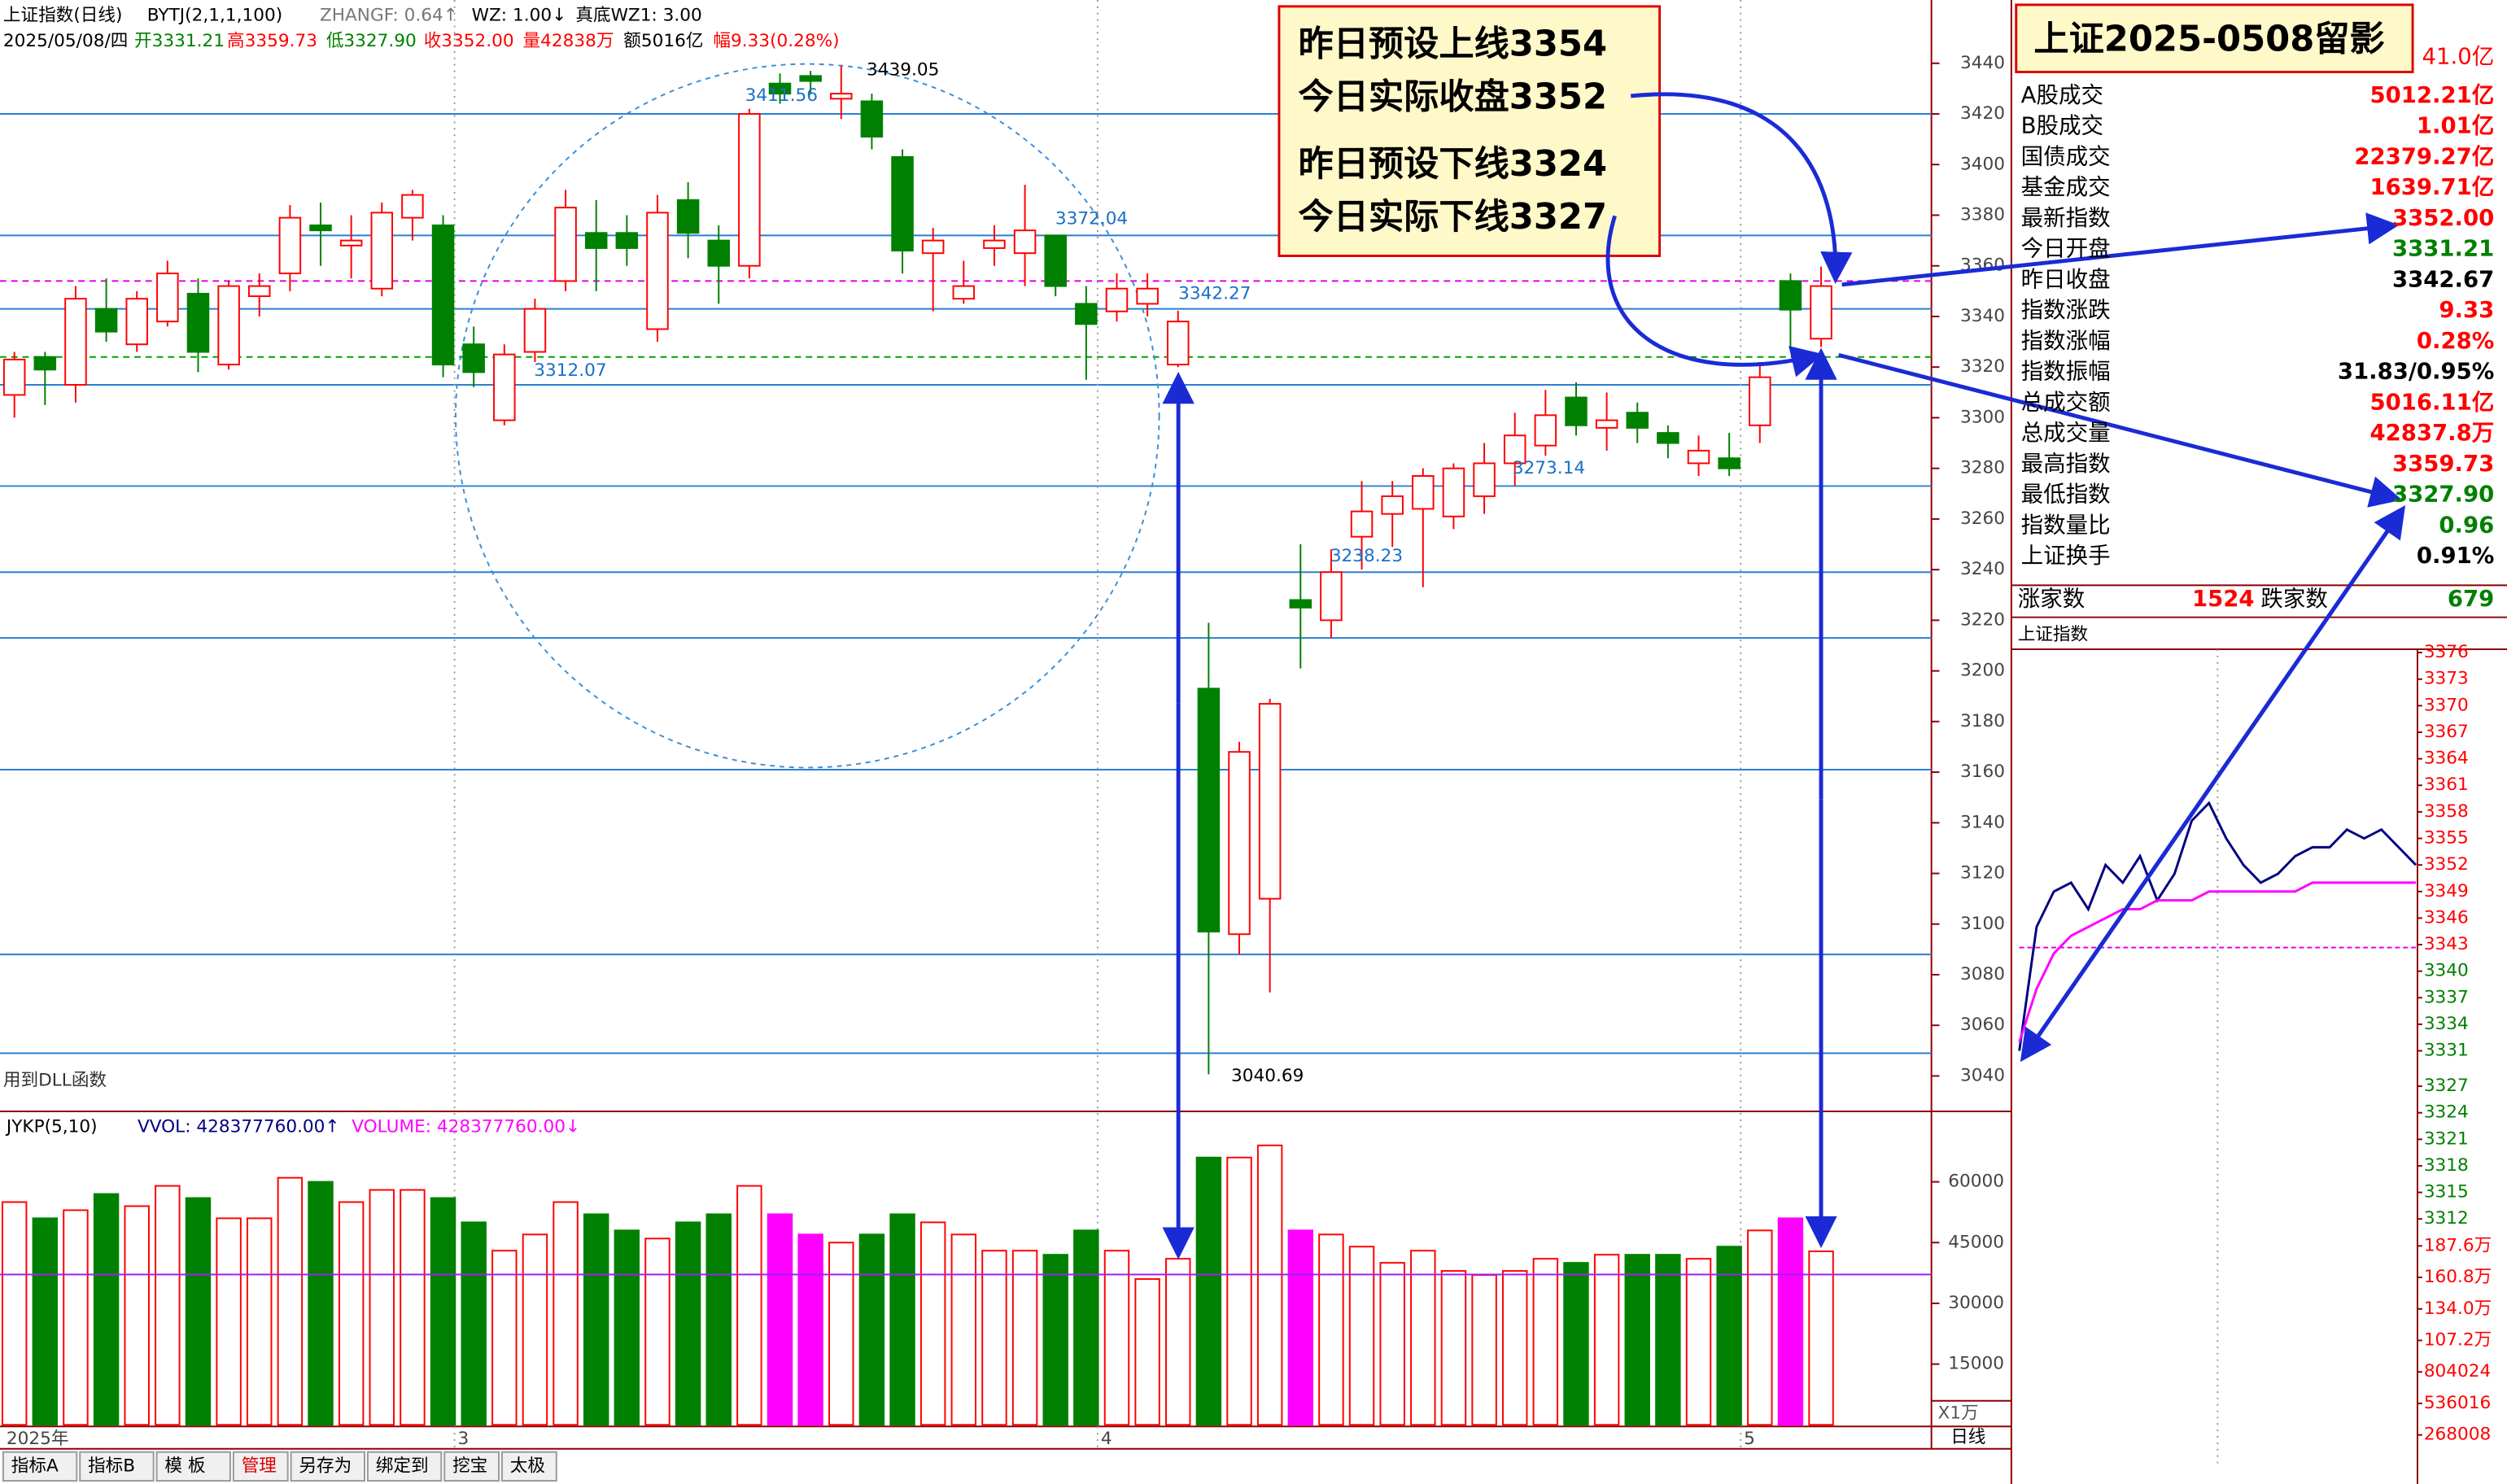 The width and height of the screenshot is (2507, 1484). What do you see at coordinates (2062, 95) in the screenshot?
I see `panel-label: A股成交` at bounding box center [2062, 95].